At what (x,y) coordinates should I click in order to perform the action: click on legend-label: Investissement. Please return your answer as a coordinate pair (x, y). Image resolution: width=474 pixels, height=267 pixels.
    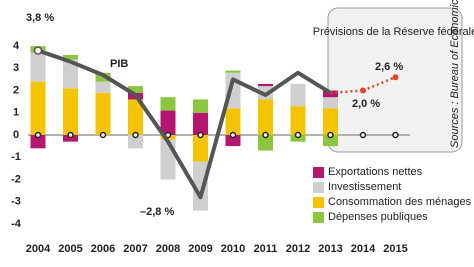
    Looking at the image, I should click on (364, 187).